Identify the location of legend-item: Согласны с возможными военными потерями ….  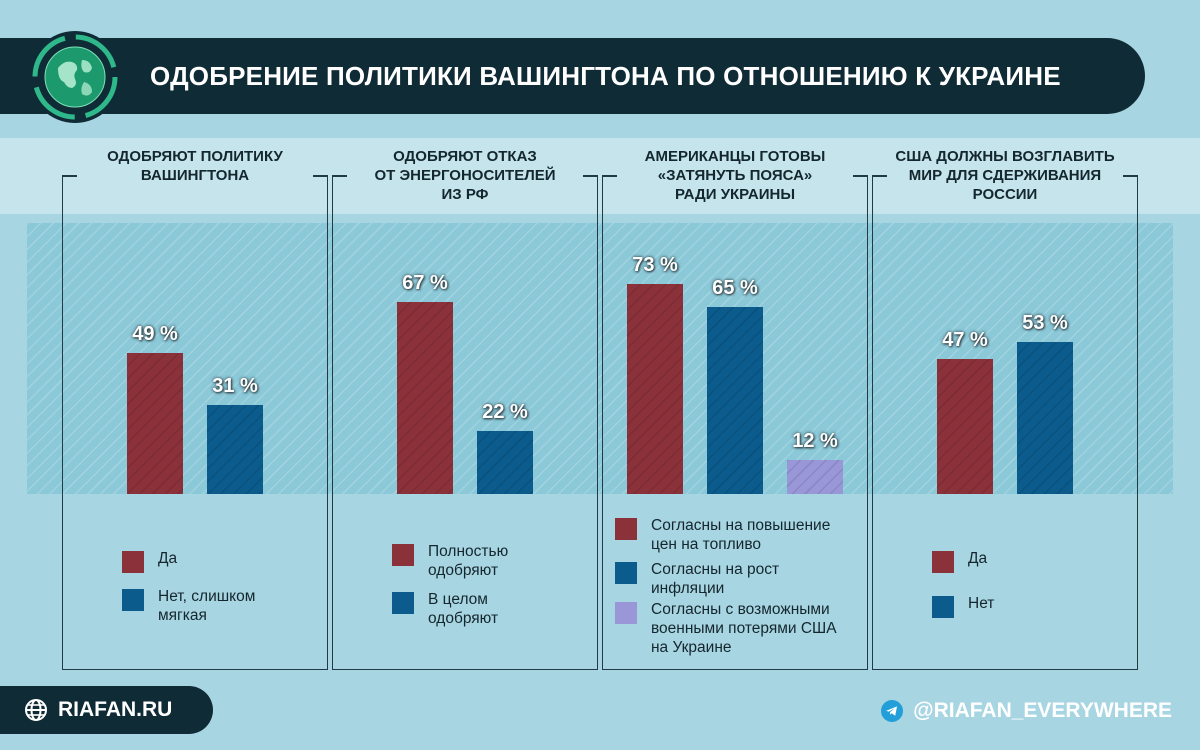
(726, 628).